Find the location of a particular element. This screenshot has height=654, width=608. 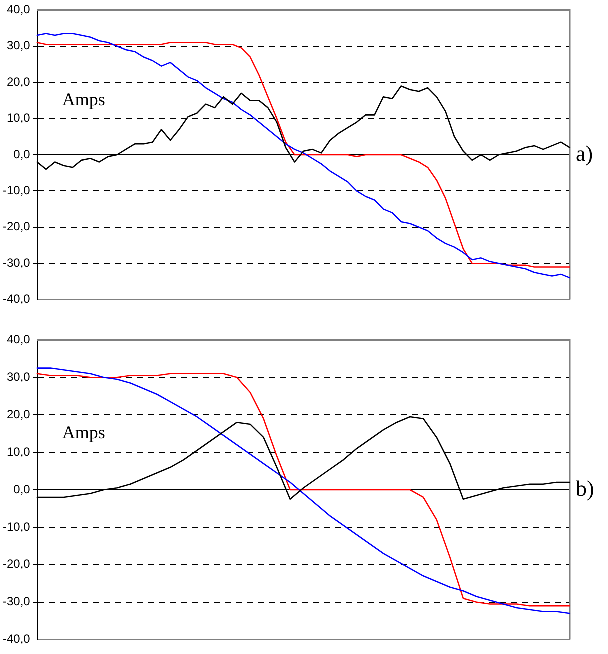

text: b) is located at coordinates (585, 488).